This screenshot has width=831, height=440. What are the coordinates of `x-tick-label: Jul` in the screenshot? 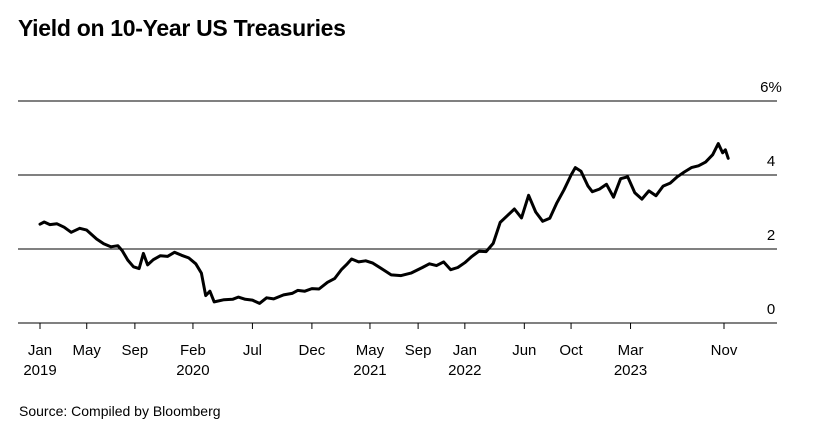 It's located at (252, 350).